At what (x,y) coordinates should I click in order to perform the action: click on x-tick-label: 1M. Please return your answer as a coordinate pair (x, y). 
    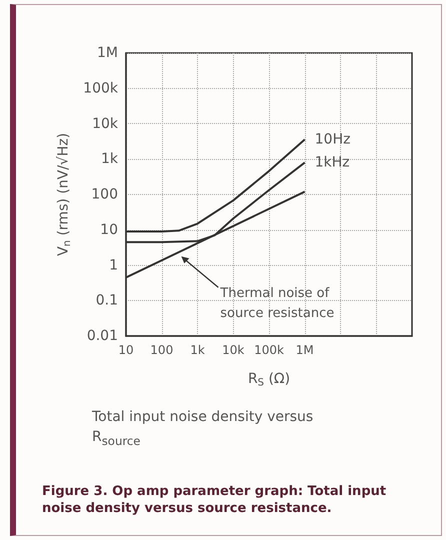
    Looking at the image, I should click on (305, 350).